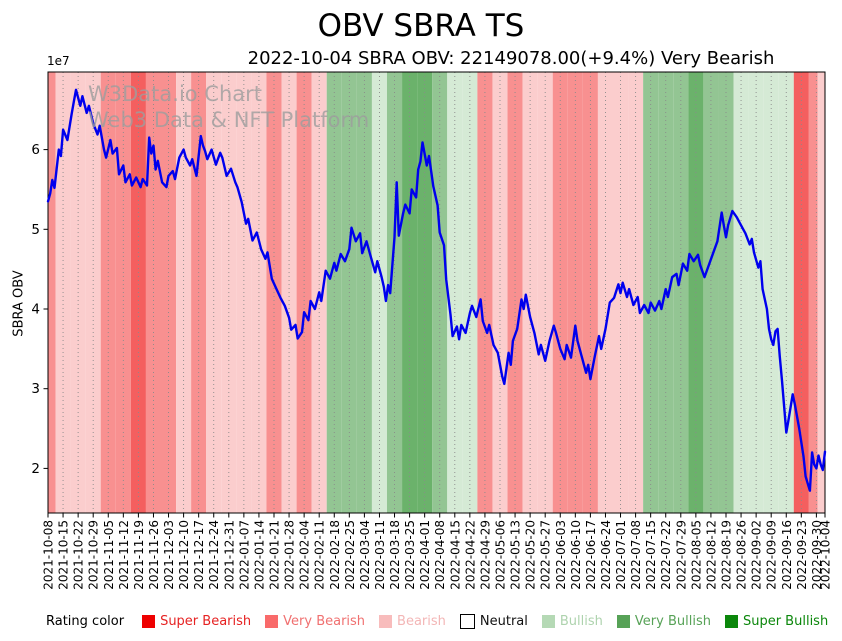 This screenshot has width=842, height=641. What do you see at coordinates (206, 621) in the screenshot?
I see `legend-label: Super Bearish` at bounding box center [206, 621].